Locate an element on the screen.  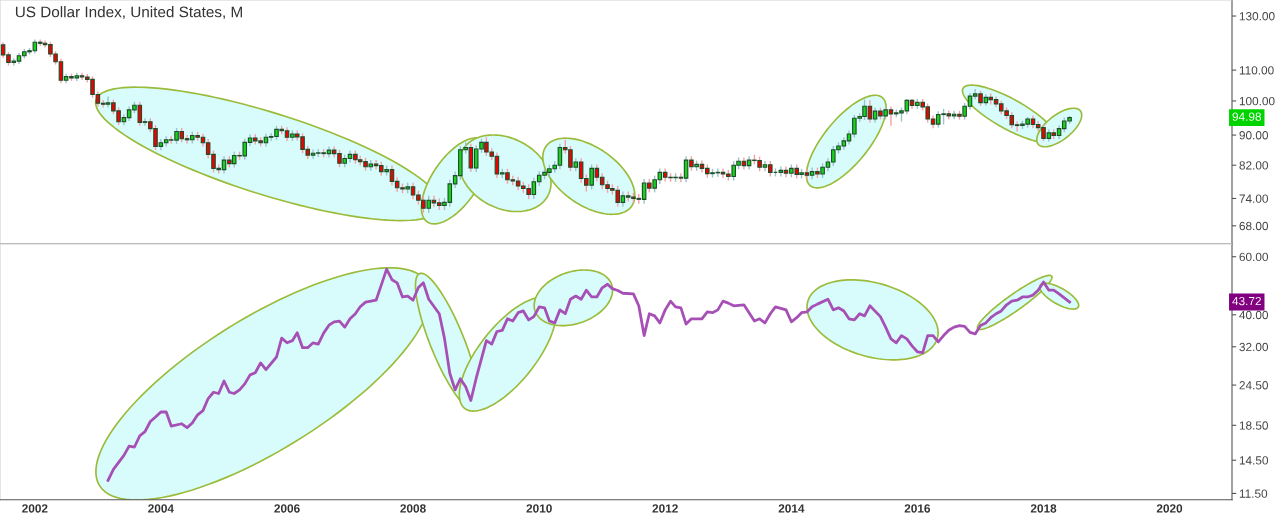
y-tick-label: 110.00 is located at coordinates (1256, 70).